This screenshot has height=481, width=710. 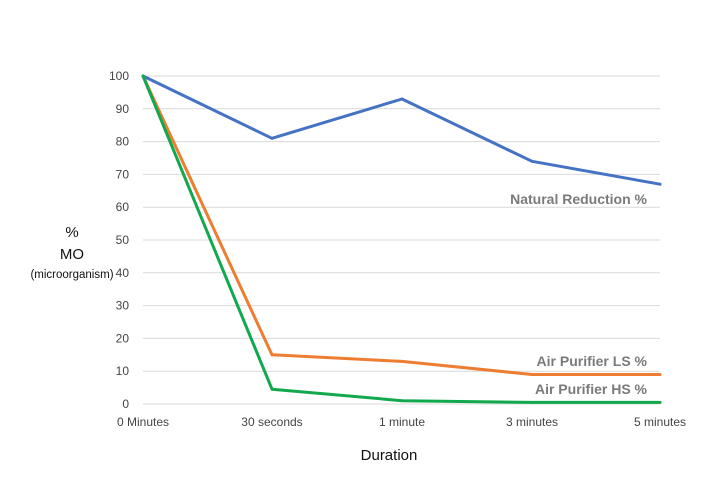 I want to click on x-tick-label: 3 minutes, so click(x=532, y=422).